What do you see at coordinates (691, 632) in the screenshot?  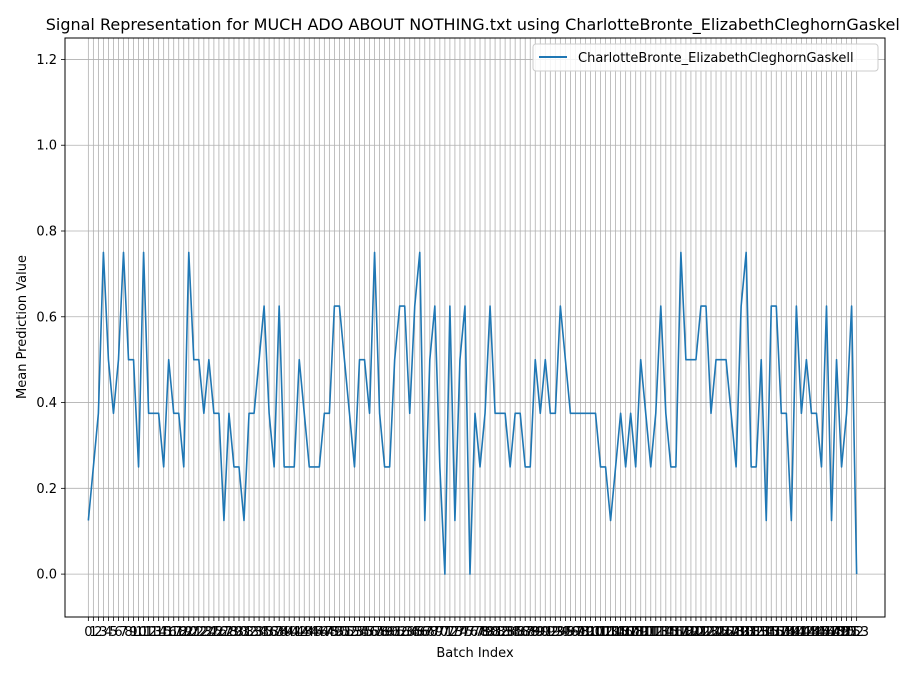 I see `x-tick-label: 120` at bounding box center [691, 632].